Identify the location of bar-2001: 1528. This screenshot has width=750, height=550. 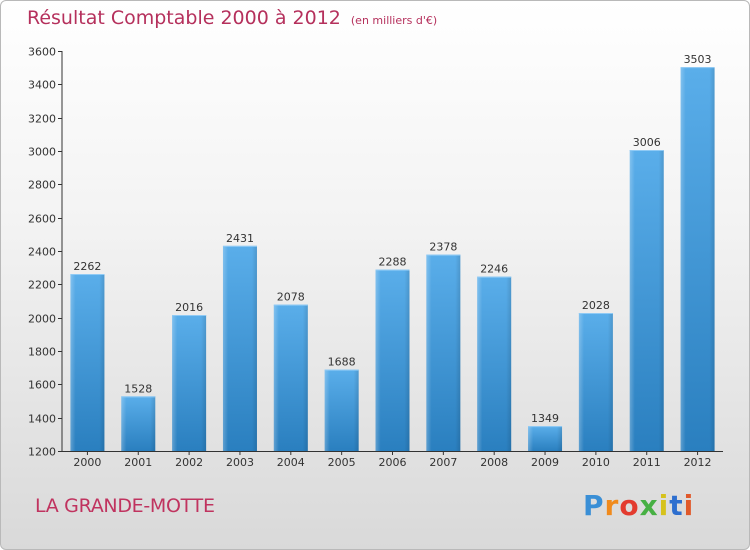
(138, 416).